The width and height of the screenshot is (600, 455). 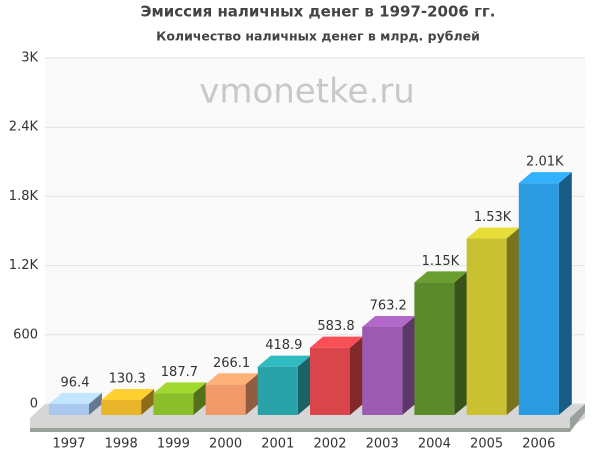 What do you see at coordinates (68, 444) in the screenshot?
I see `x-tick-label: 1997` at bounding box center [68, 444].